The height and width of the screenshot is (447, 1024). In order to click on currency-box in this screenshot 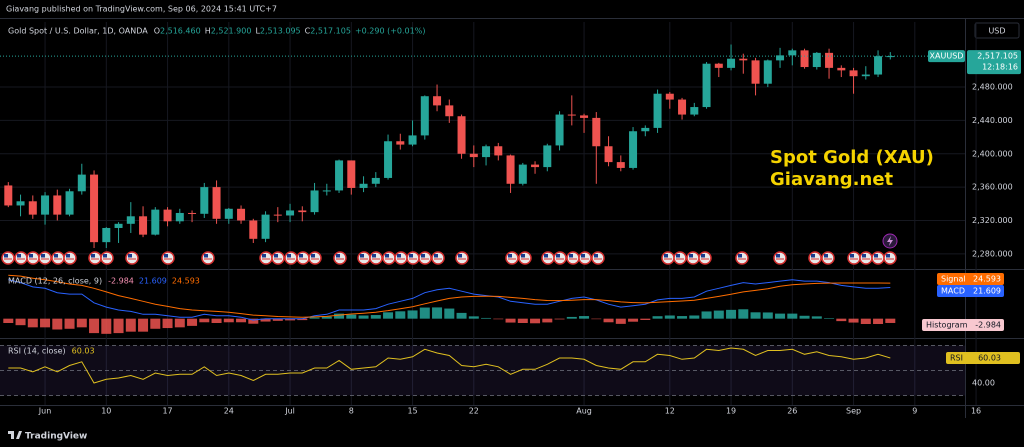, I will do `click(997, 30)`.